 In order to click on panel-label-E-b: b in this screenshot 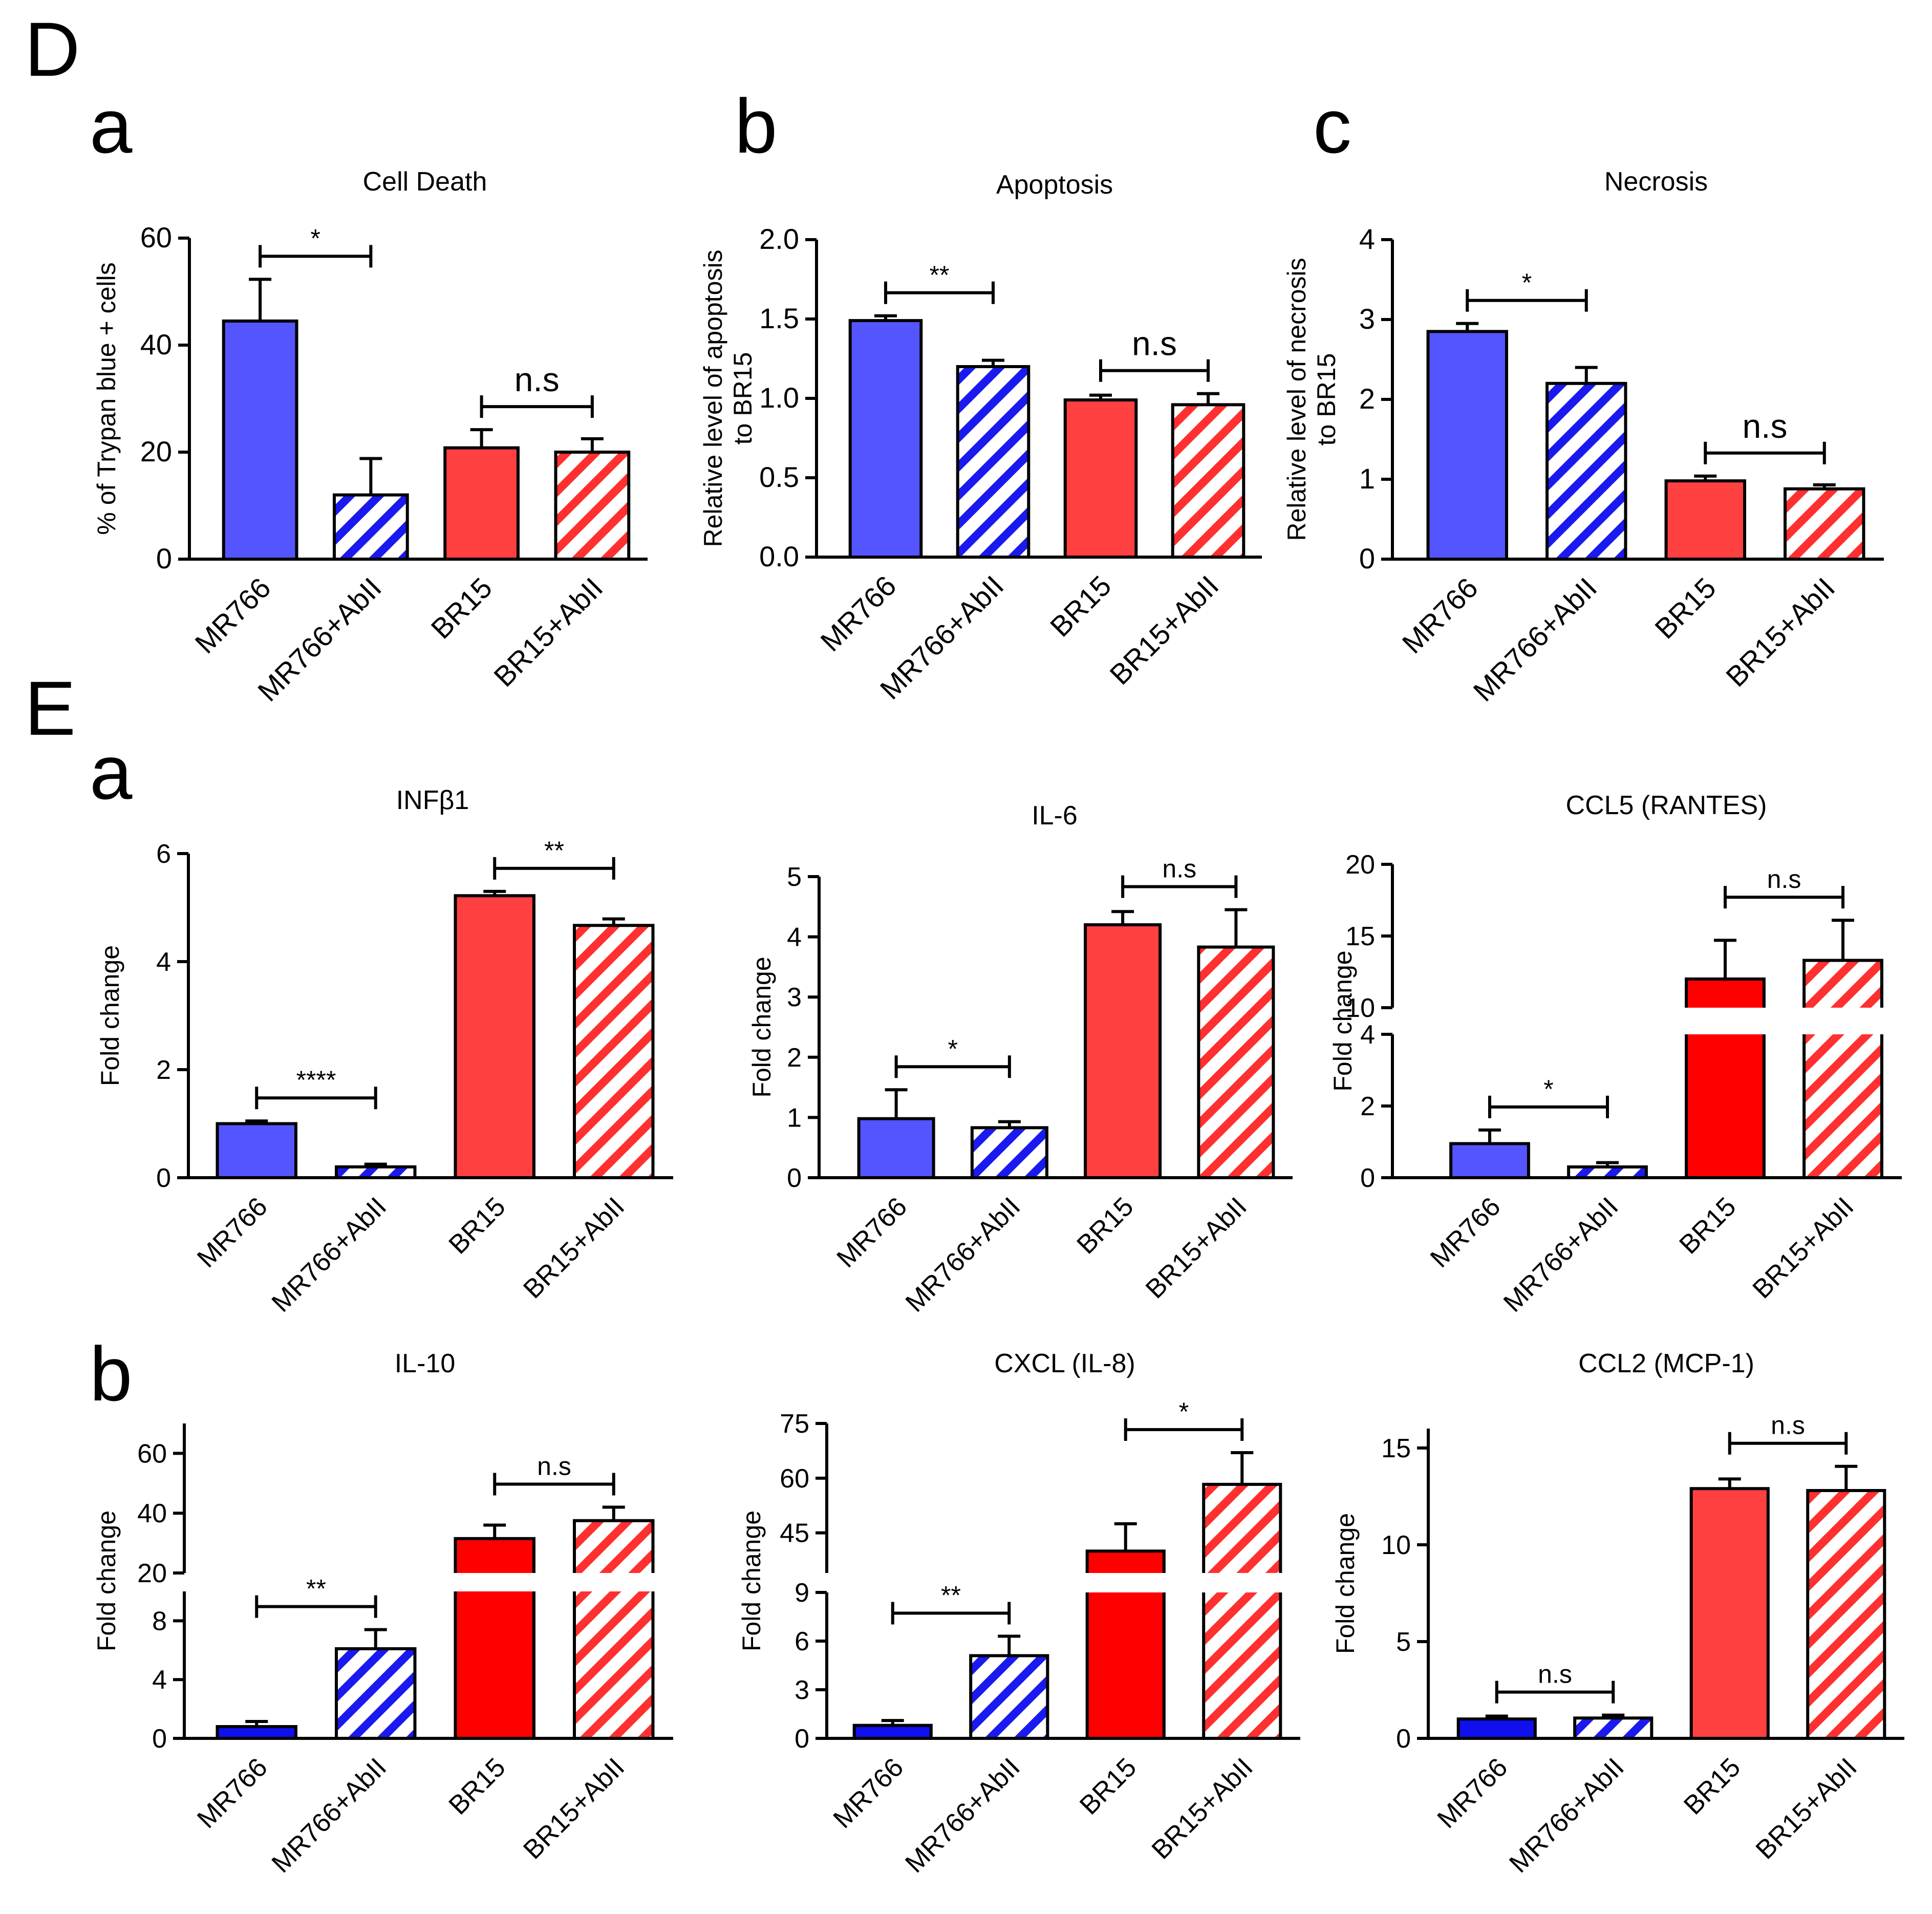, I will do `click(111, 1374)`.